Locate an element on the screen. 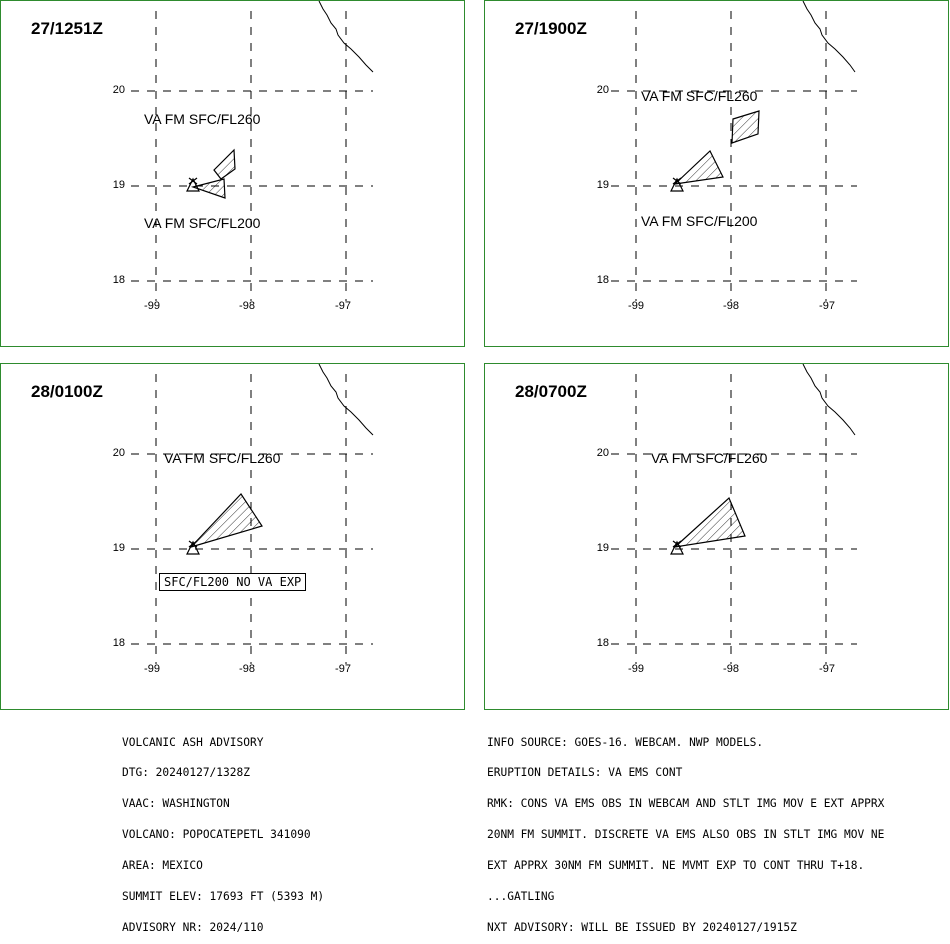  advisory-line: VOLCANO: POPOCATEPETL 341090 is located at coordinates (216, 835).